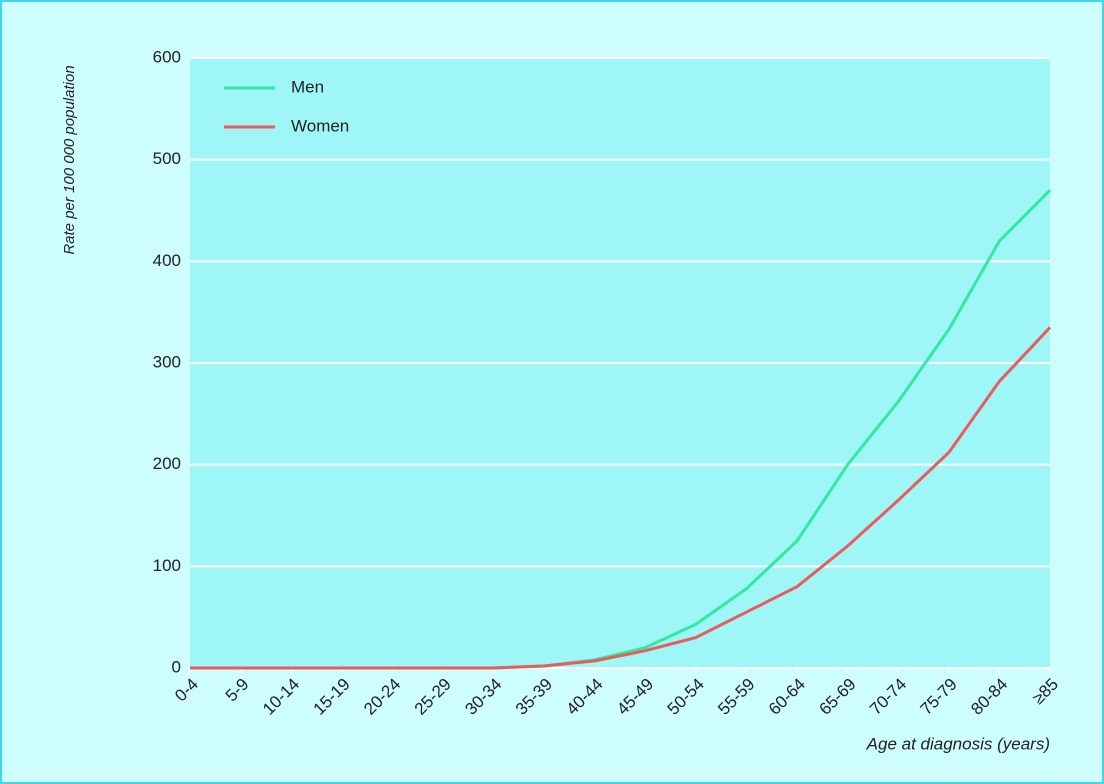 This screenshot has height=784, width=1104. Describe the element at coordinates (167, 361) in the screenshot. I see `y-tick-label: 300` at that location.